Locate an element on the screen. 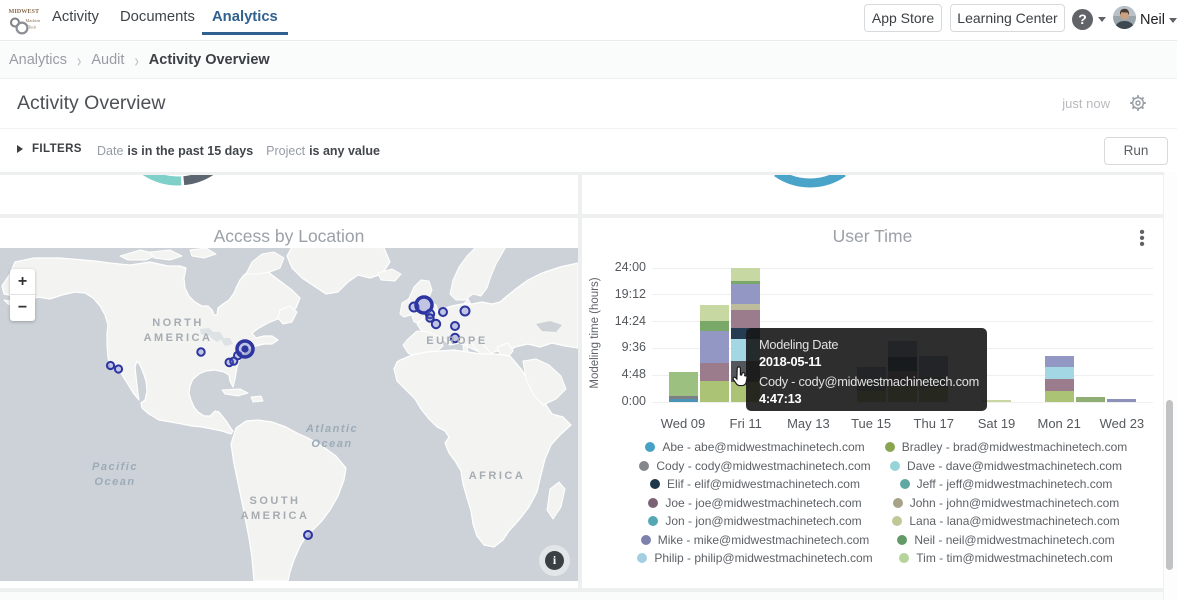 The height and width of the screenshot is (600, 1177). filters-toggle: FILTERS is located at coordinates (49, 149).